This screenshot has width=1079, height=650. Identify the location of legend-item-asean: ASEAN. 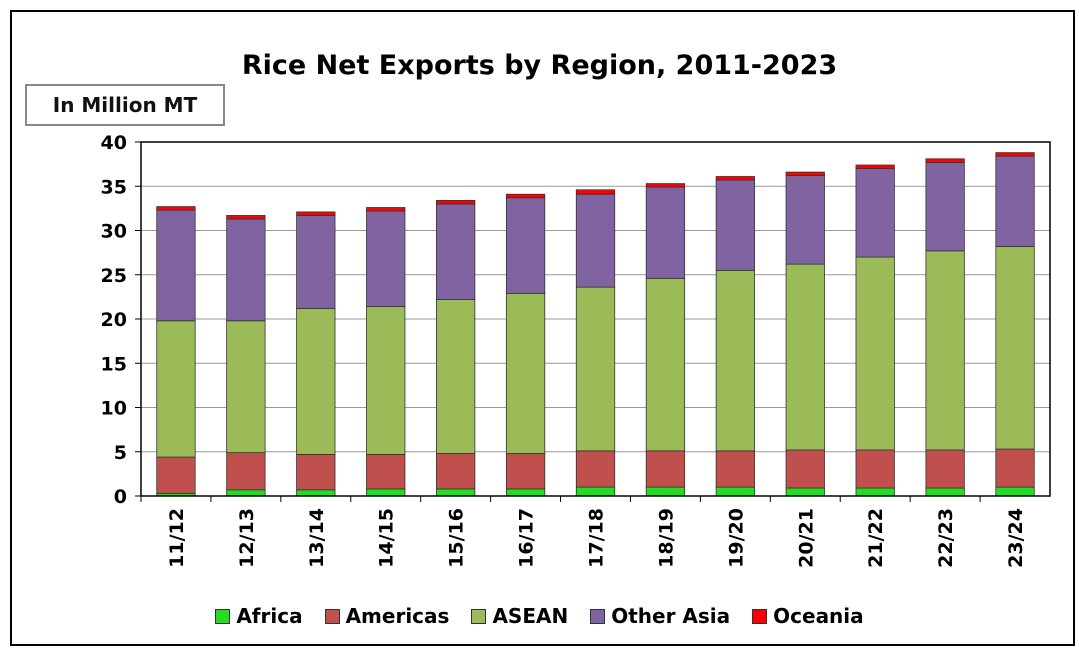
(519, 616).